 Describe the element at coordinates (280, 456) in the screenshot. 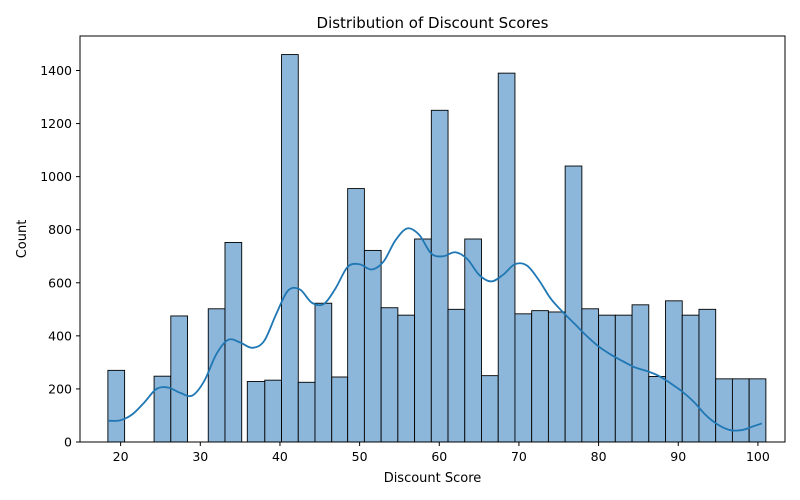

I see `x-tick-label: 40` at that location.